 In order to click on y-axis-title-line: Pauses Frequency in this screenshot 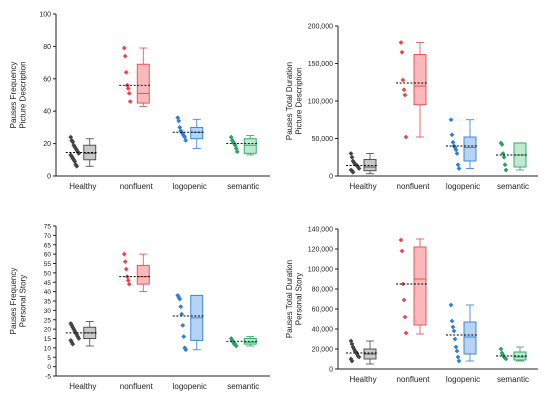, I will do `click(13, 95)`.